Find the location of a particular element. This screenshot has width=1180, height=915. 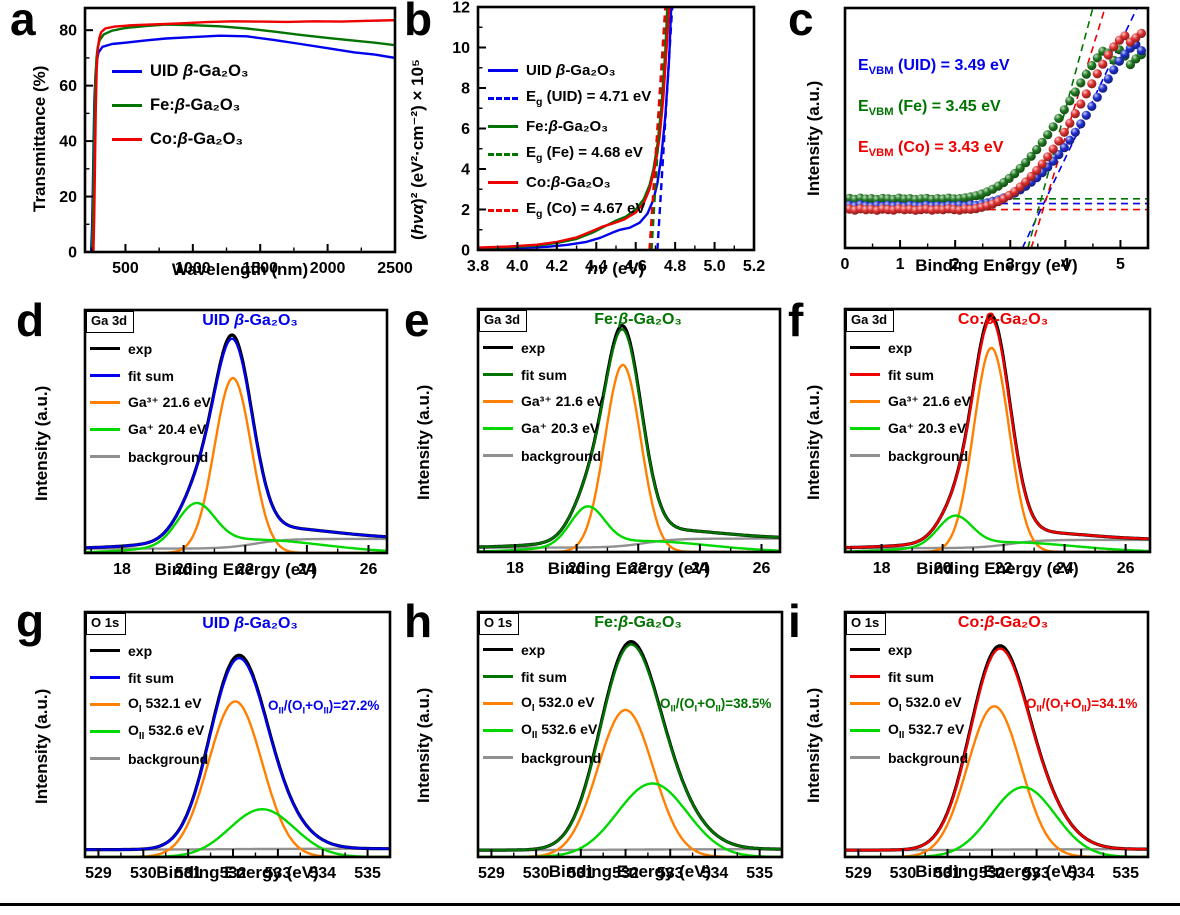

legend-item: Ga³⁺ 21.6 eV is located at coordinates (543, 401).